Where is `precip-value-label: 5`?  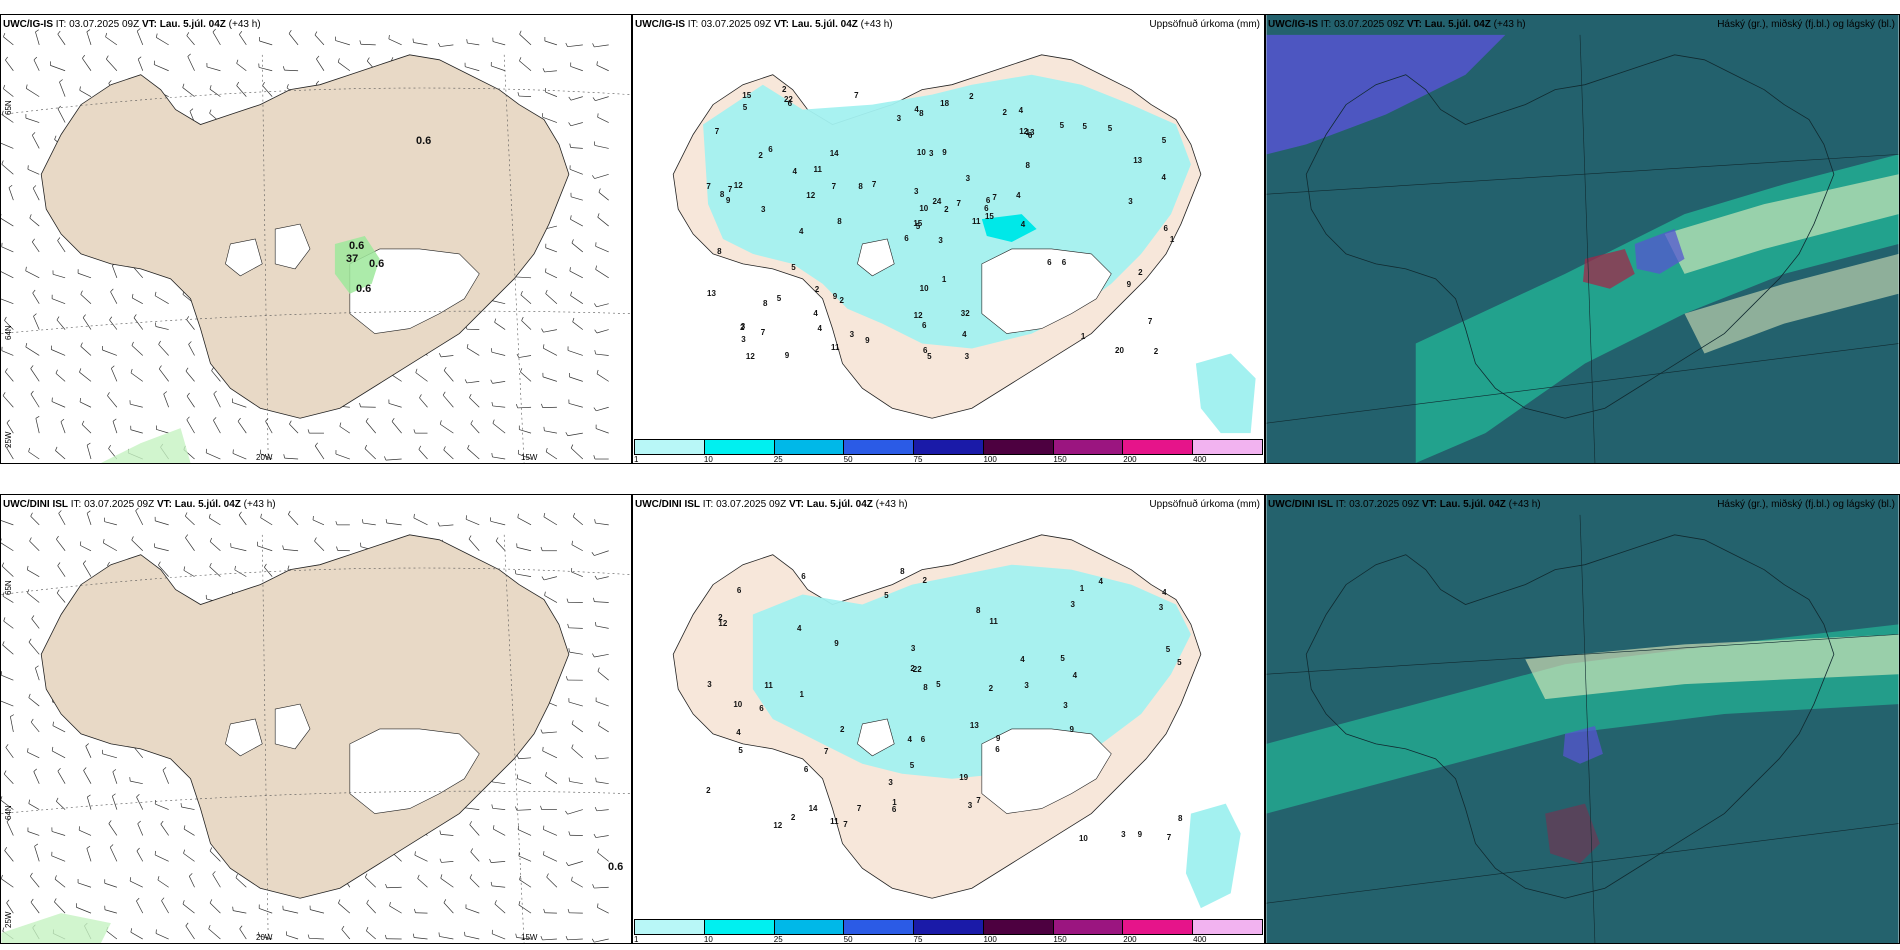 precip-value-label: 5 is located at coordinates (938, 684).